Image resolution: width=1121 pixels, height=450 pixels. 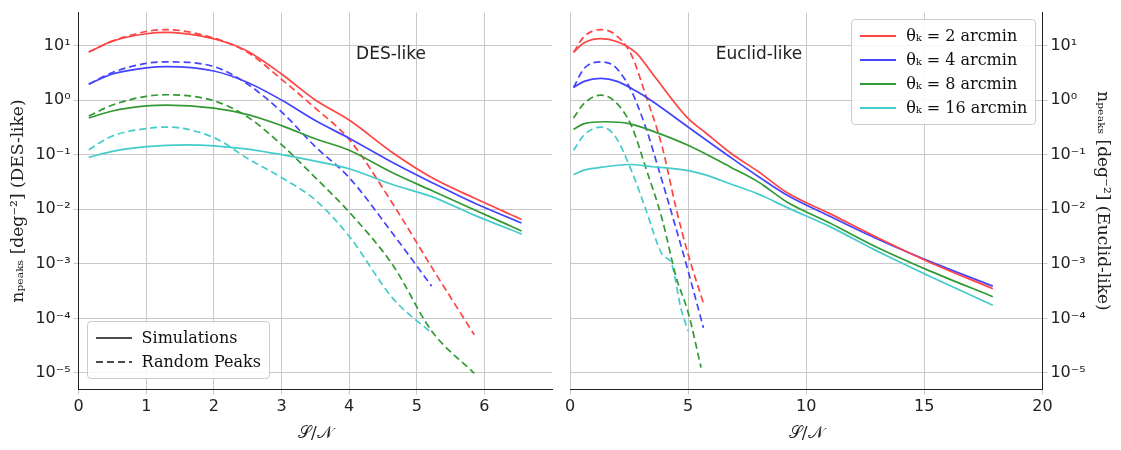 I want to click on legend-label: θₖ = 4 arcmin, so click(x=962, y=59).